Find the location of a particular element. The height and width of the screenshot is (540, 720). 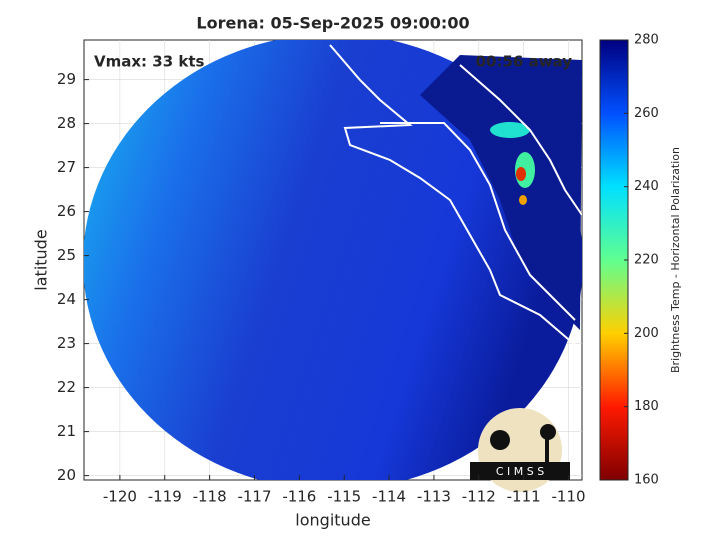

annotation: 00:56 away is located at coordinates (524, 62).